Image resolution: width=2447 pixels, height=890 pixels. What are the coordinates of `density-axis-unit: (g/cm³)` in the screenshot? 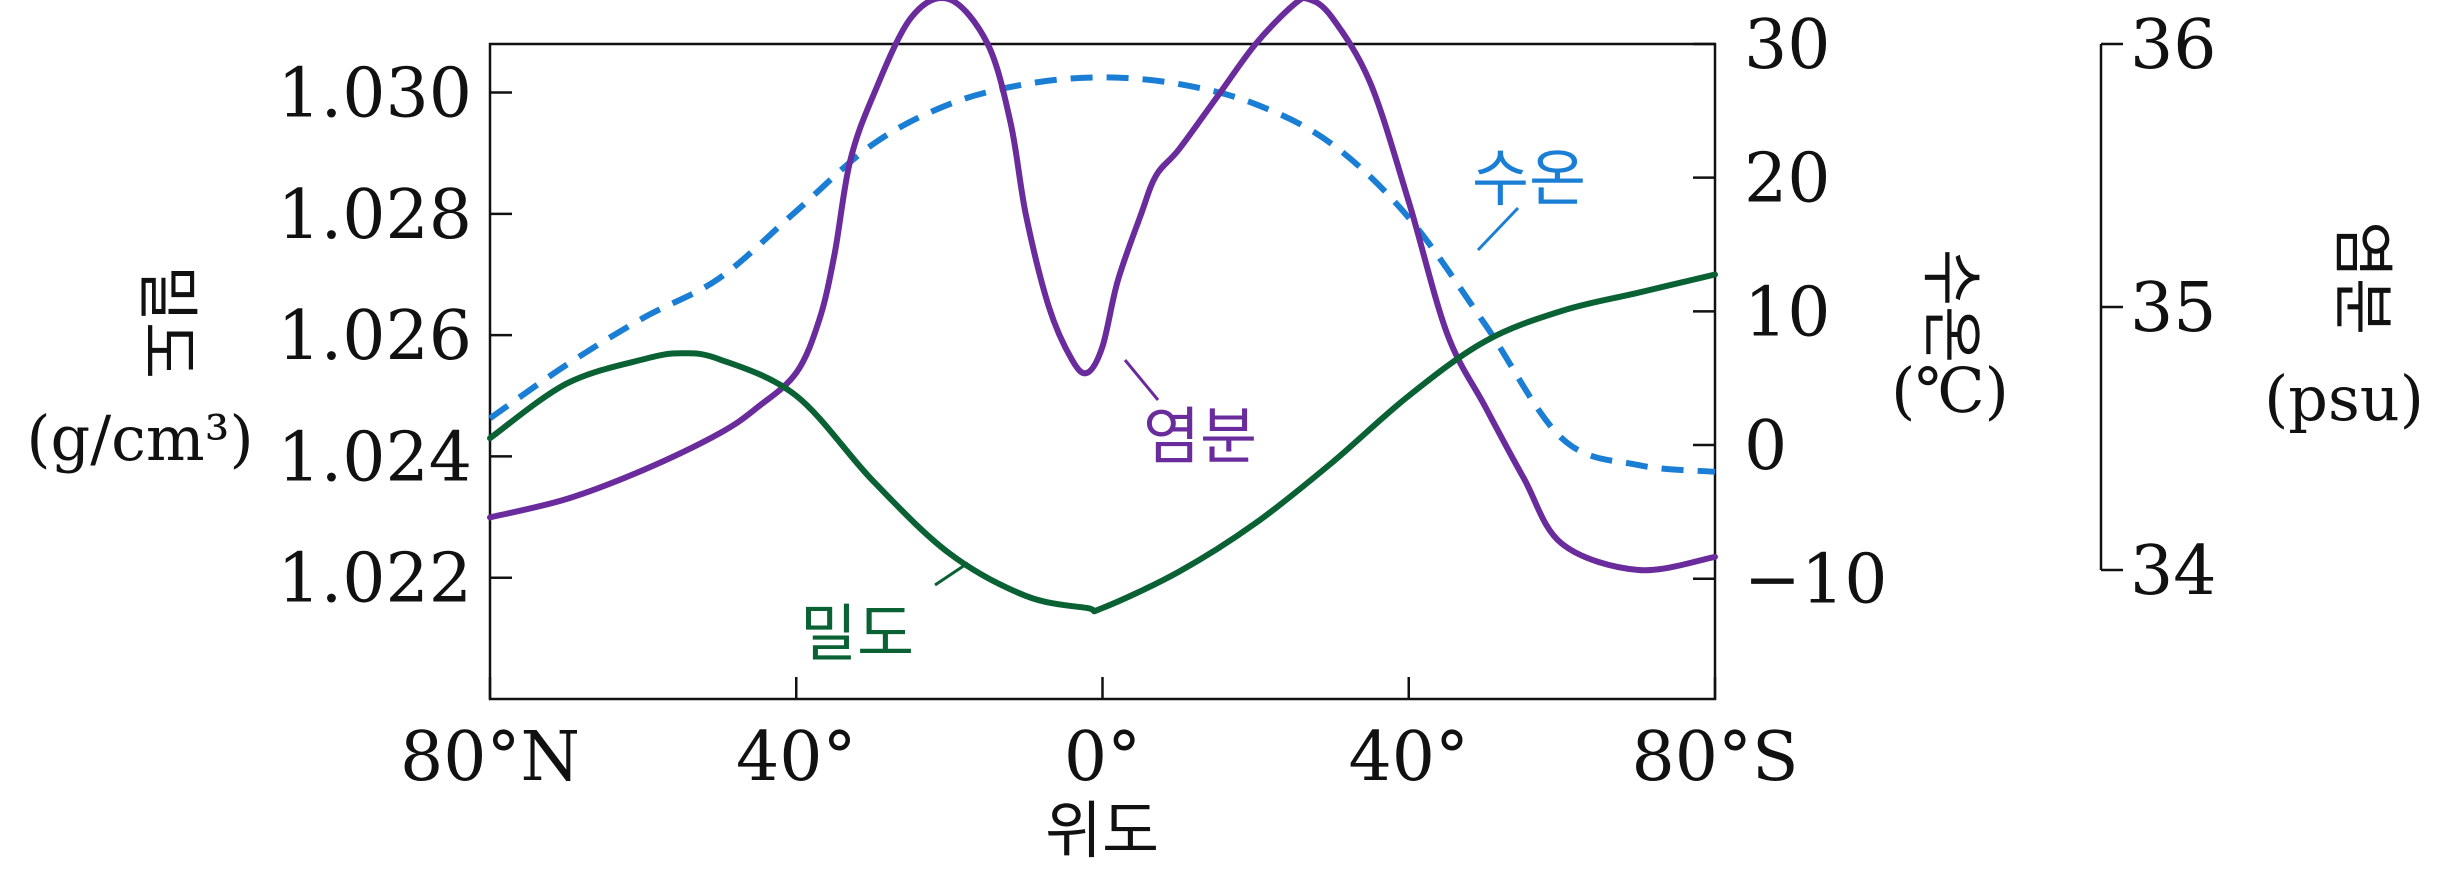 It's located at (139, 438).